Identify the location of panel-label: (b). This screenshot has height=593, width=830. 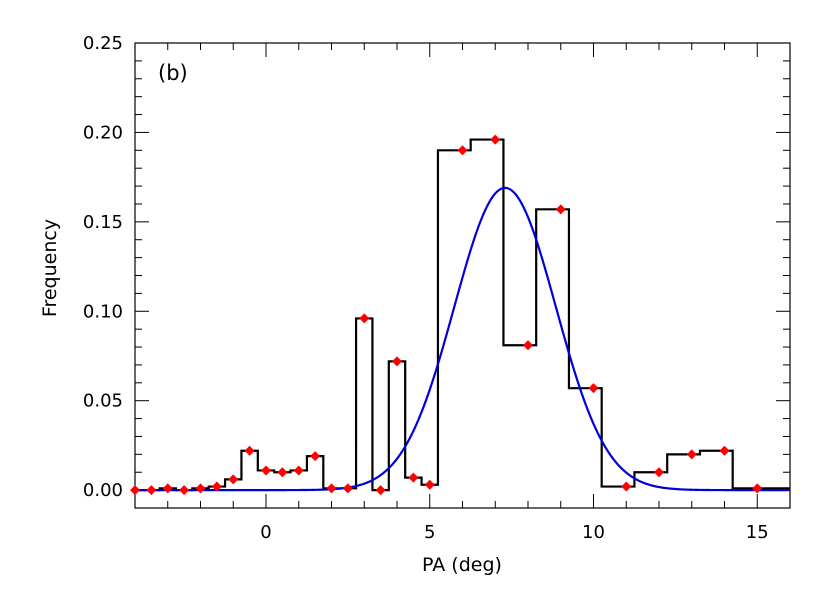
(173, 73).